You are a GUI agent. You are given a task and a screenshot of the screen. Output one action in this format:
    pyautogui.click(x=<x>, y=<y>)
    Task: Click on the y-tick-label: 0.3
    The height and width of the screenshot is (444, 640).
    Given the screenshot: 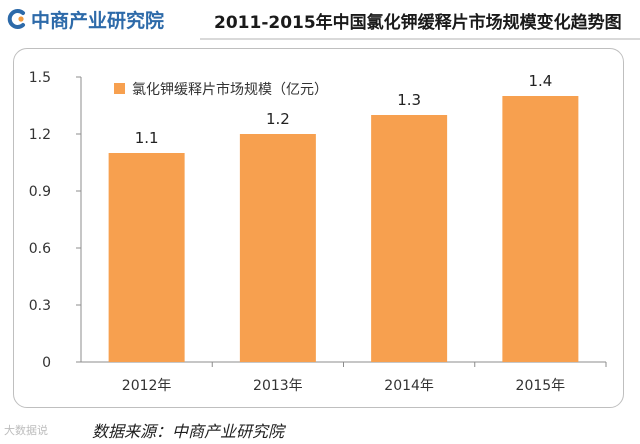 What is the action you would take?
    pyautogui.click(x=40, y=306)
    